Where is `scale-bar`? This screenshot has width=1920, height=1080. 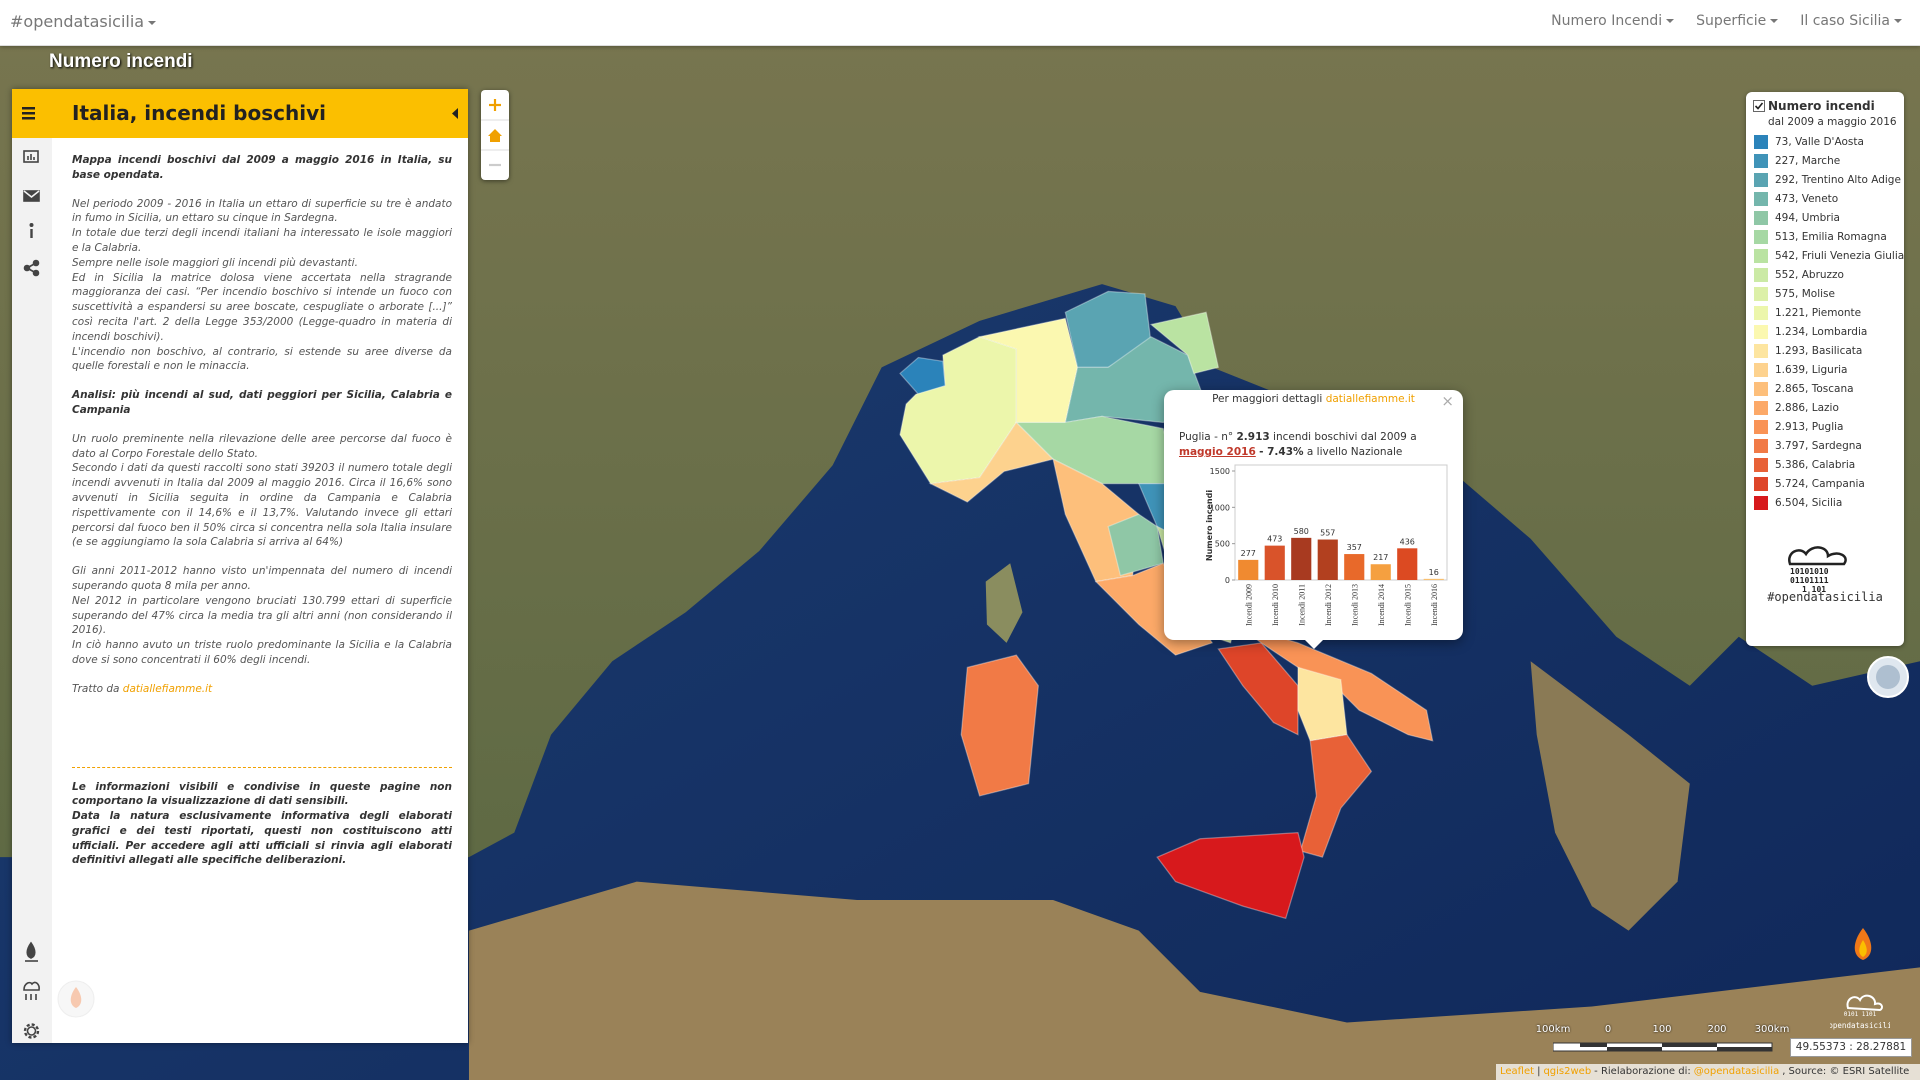
scale-bar is located at coordinates (1663, 1047).